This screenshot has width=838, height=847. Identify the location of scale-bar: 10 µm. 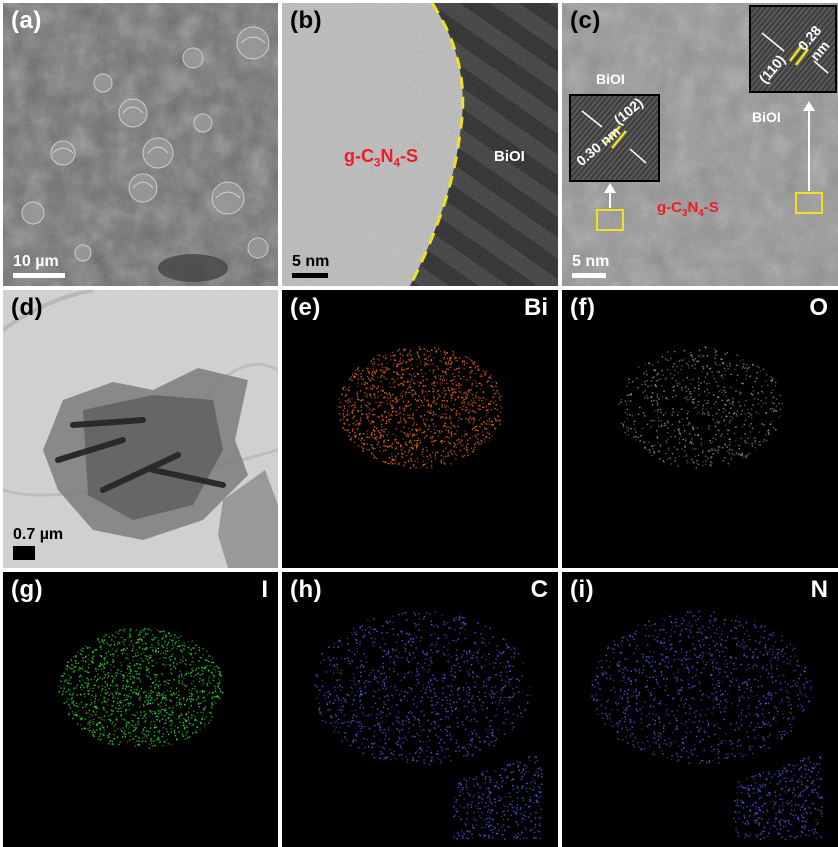
(39, 265).